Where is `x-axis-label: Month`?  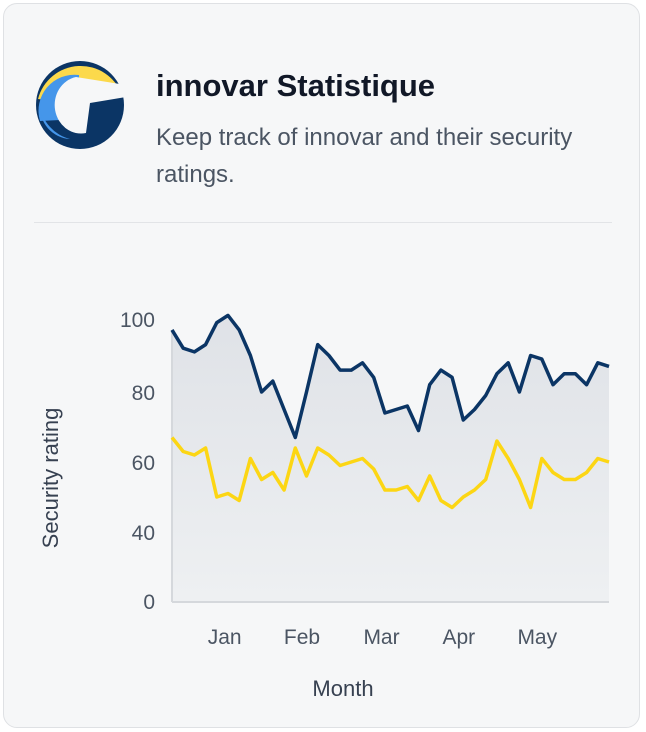 x-axis-label: Month is located at coordinates (342, 688).